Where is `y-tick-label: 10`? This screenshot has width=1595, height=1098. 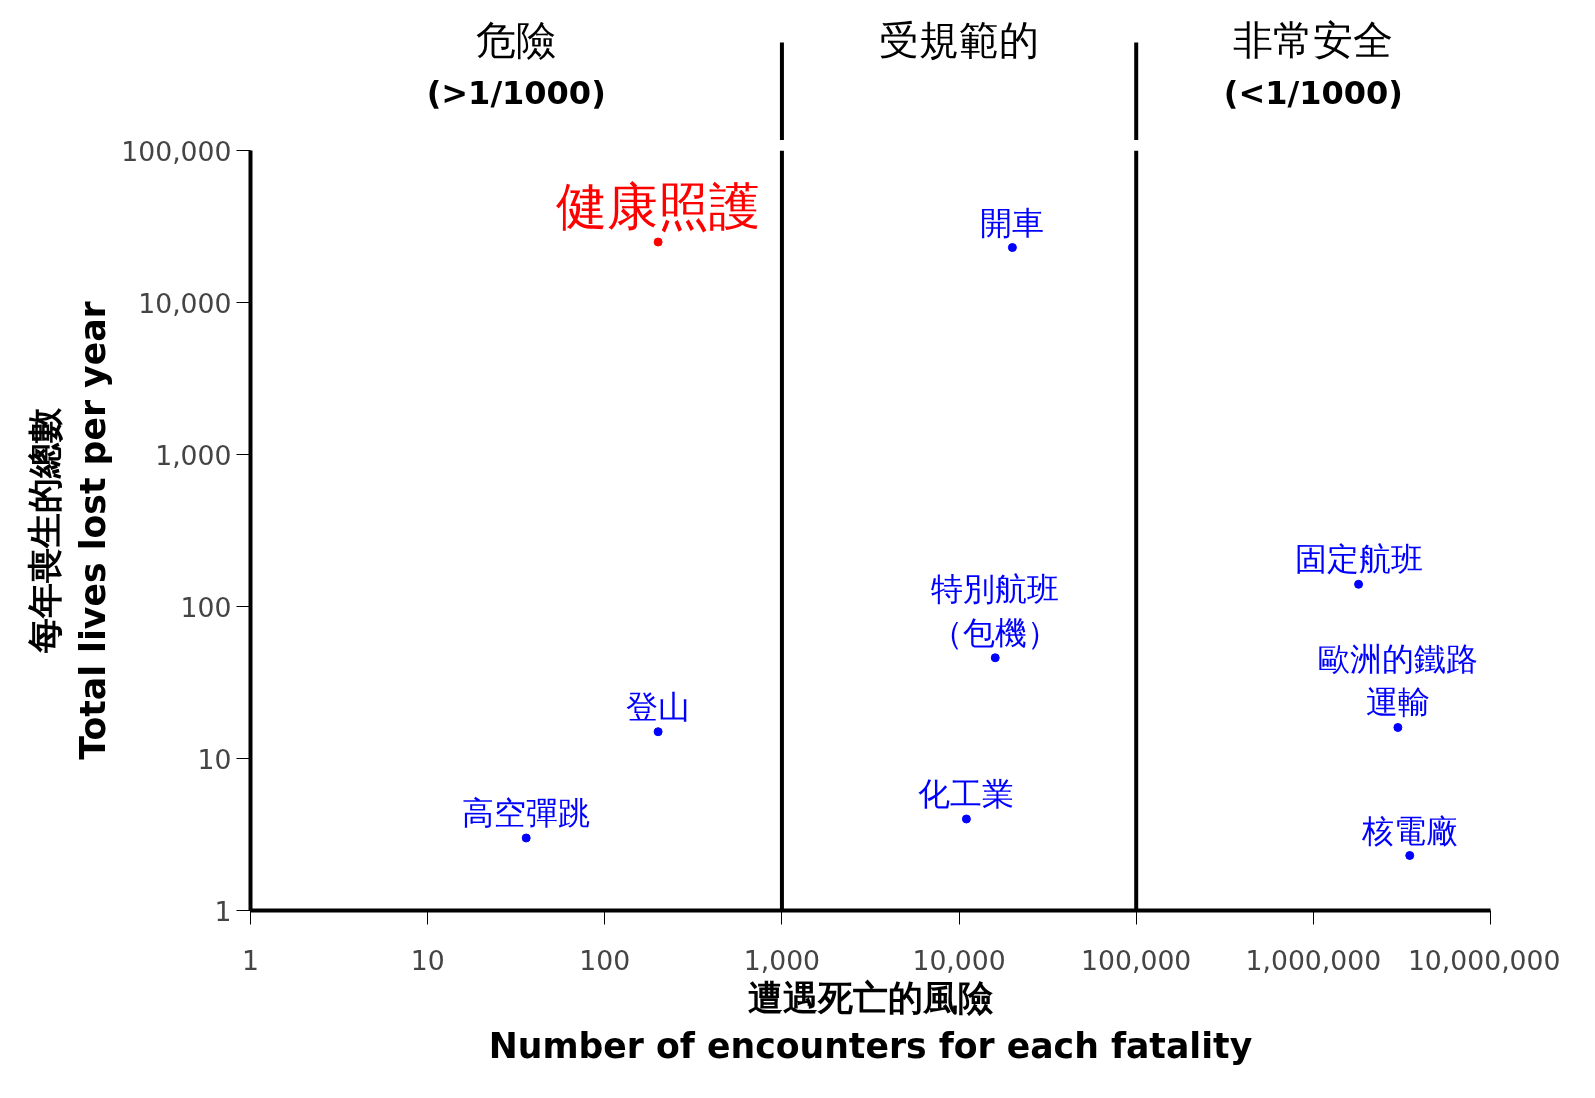
y-tick-label: 10 is located at coordinates (214, 759).